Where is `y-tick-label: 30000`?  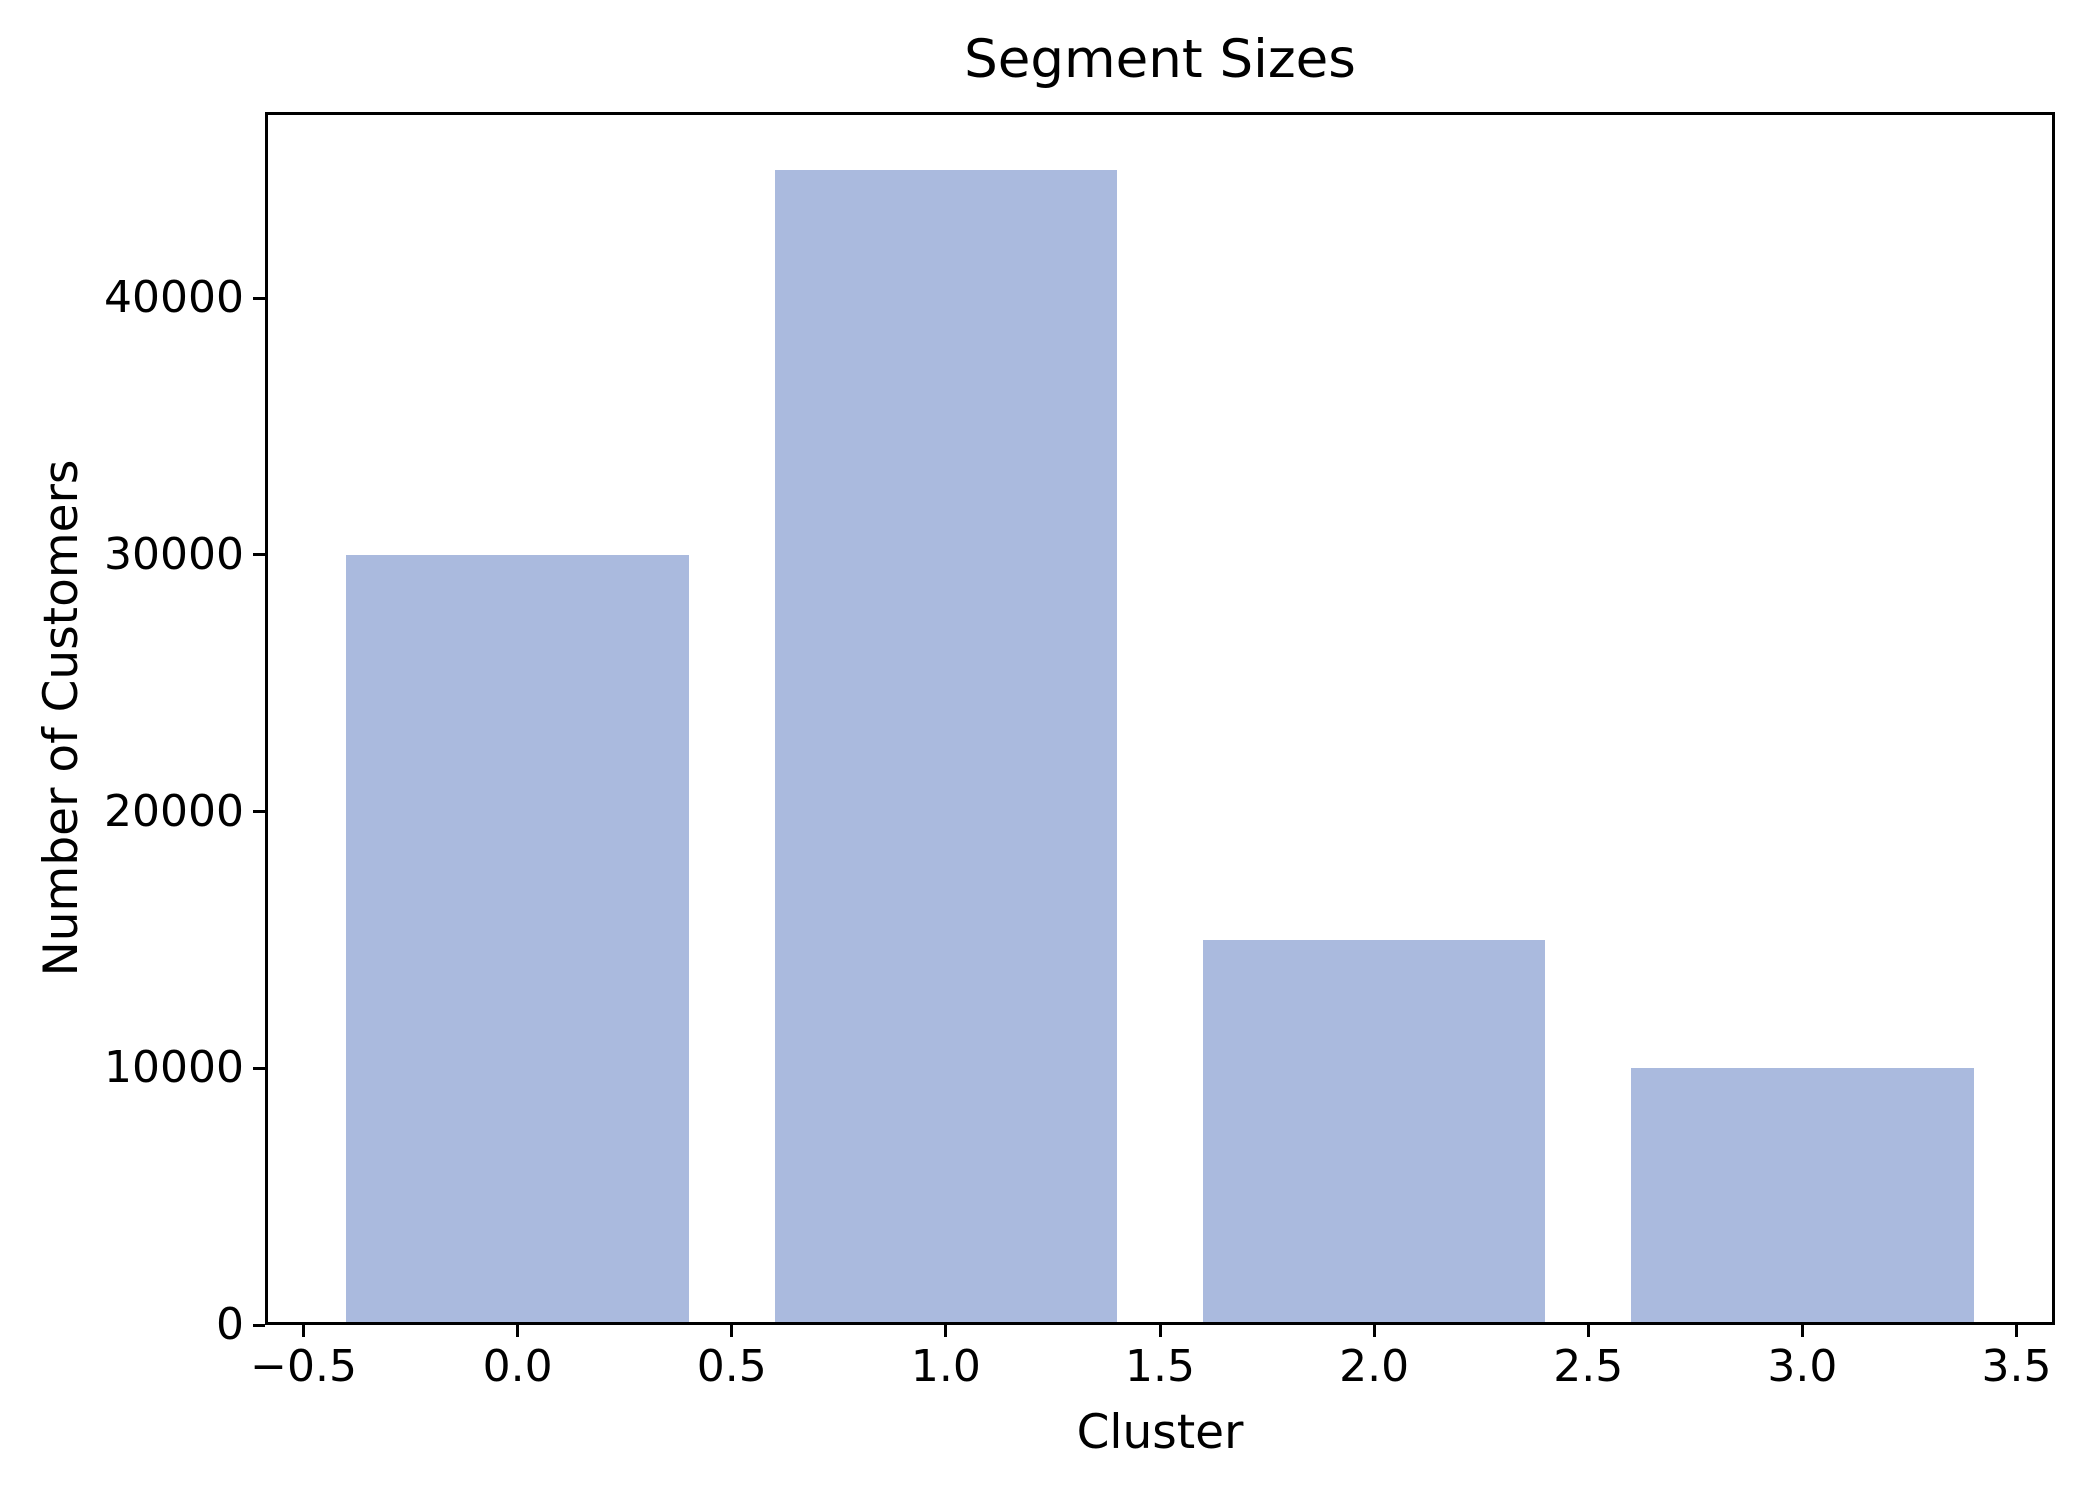
y-tick-label: 30000 is located at coordinates (174, 554).